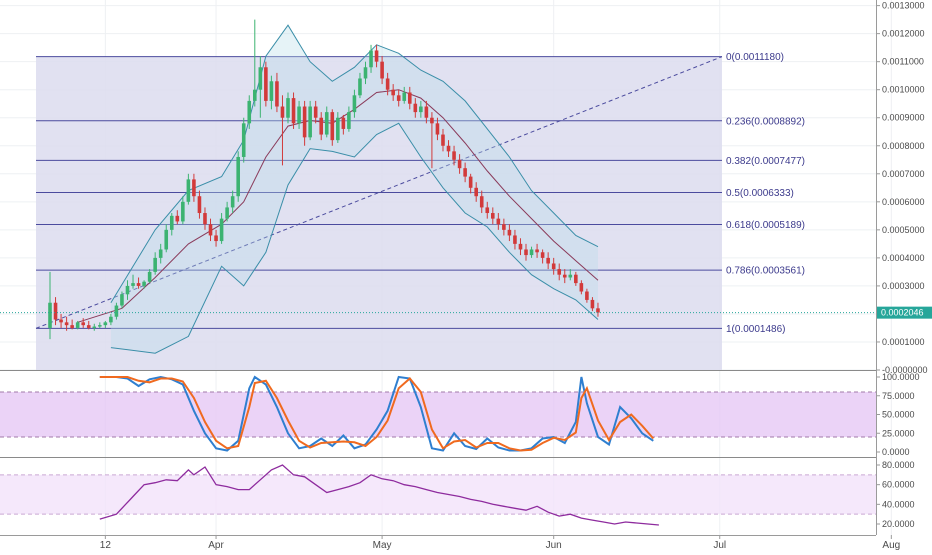  I want to click on stochastic-tick-label: 75.0000, so click(898, 396).